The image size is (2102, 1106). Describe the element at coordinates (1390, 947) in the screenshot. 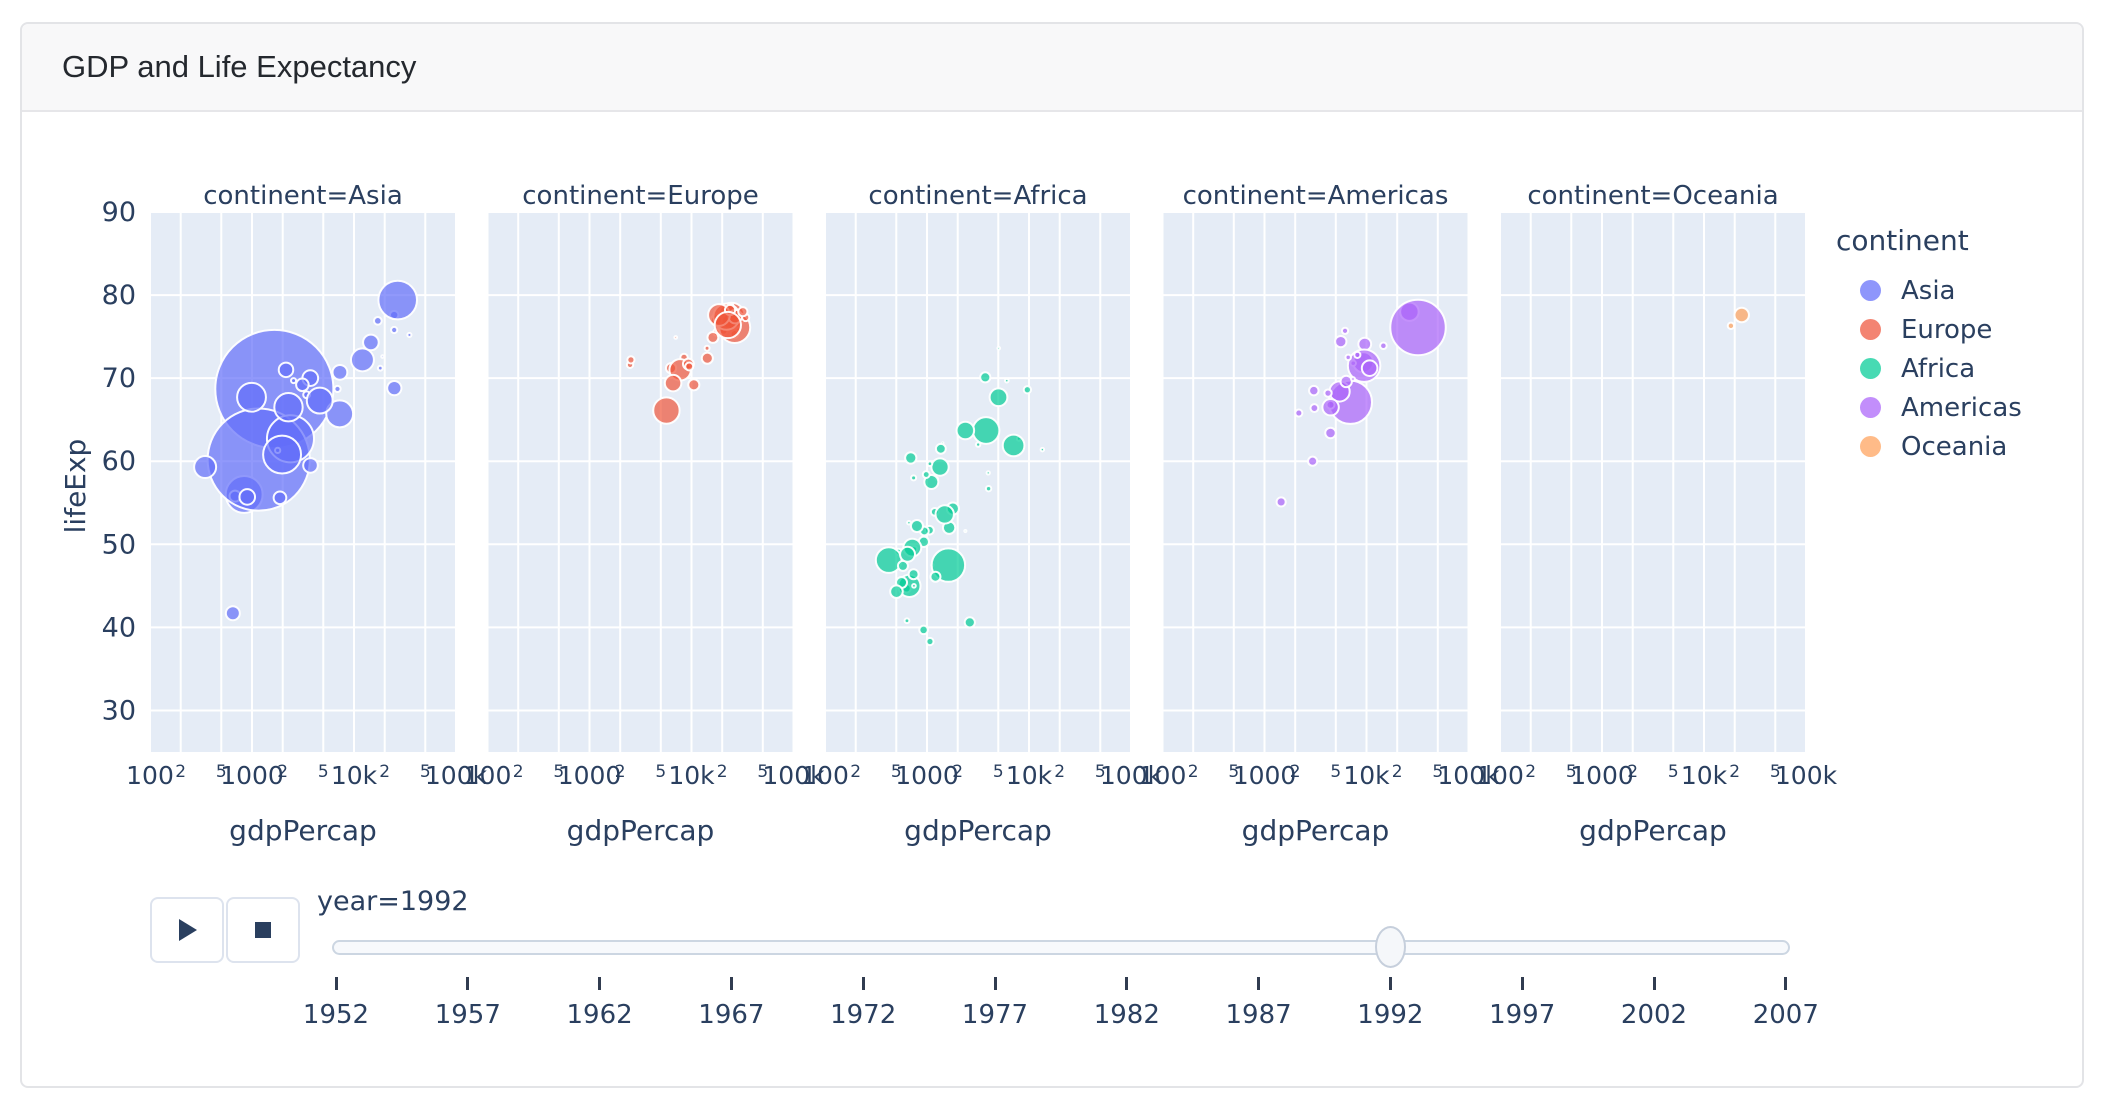

I see `year-slider-handle` at that location.